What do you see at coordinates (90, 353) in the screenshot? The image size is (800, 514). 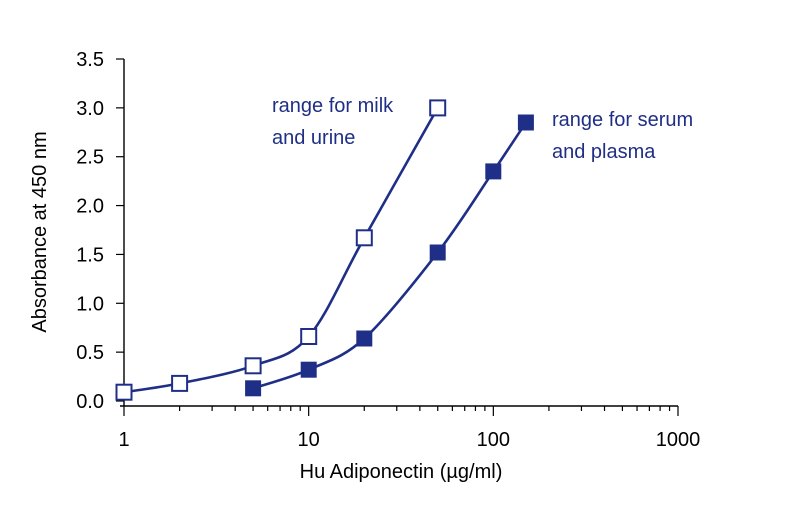 I see `y-tick-label: 0.5` at bounding box center [90, 353].